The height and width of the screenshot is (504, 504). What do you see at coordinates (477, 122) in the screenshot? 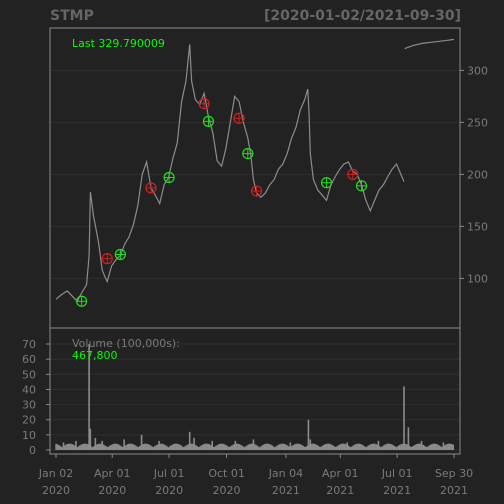
I see `price-tick-label: 250` at bounding box center [477, 122].